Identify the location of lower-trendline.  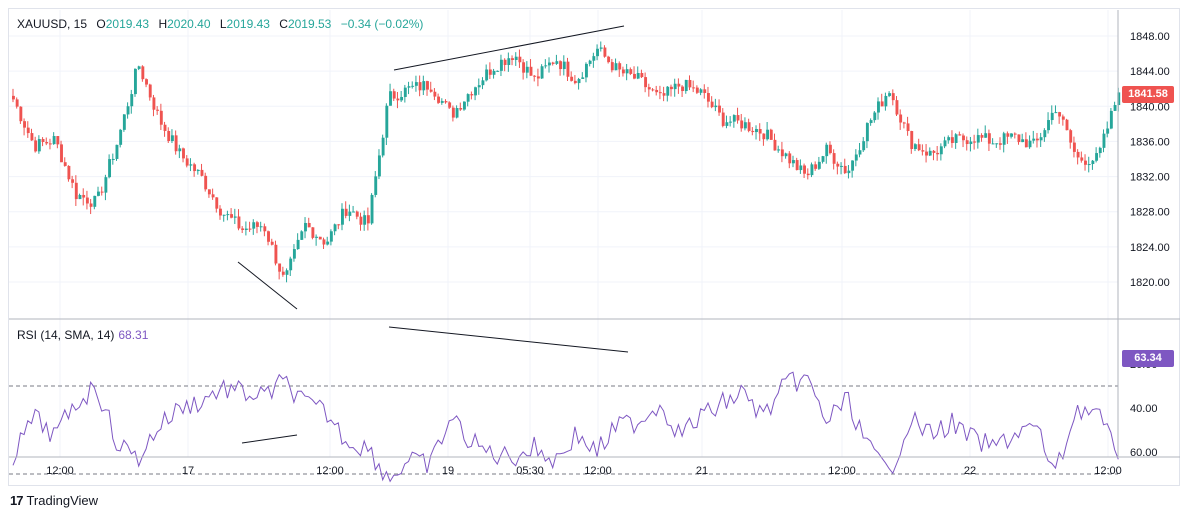
(267, 285).